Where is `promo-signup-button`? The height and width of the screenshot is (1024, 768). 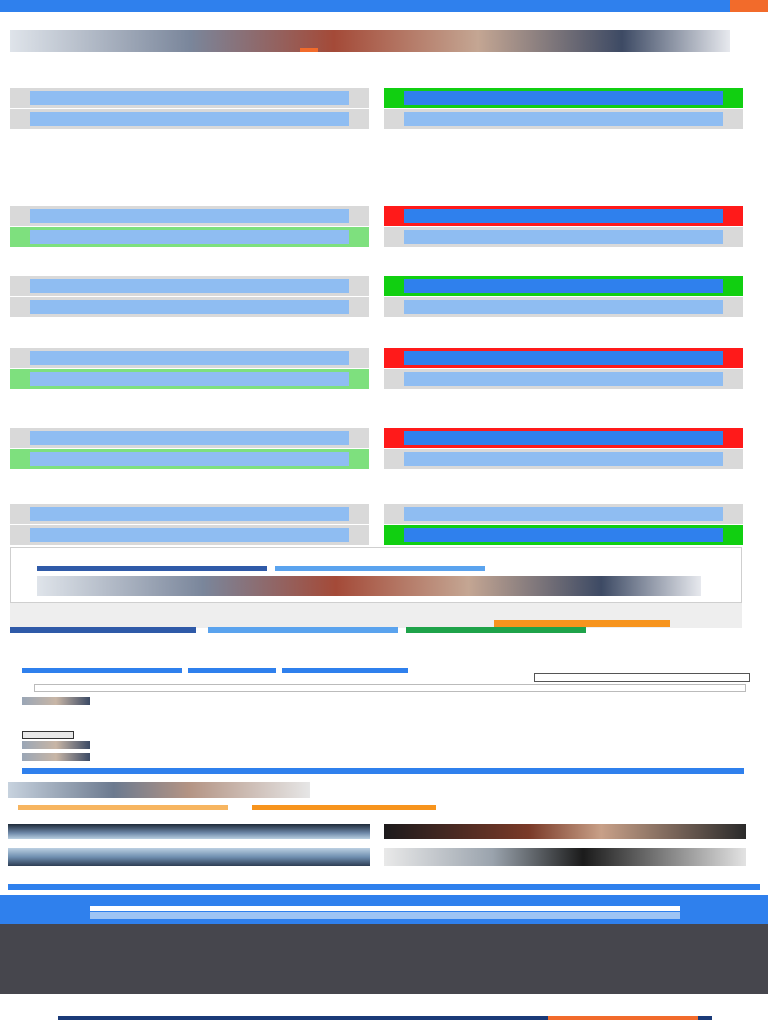 promo-signup-button is located at coordinates (582, 623).